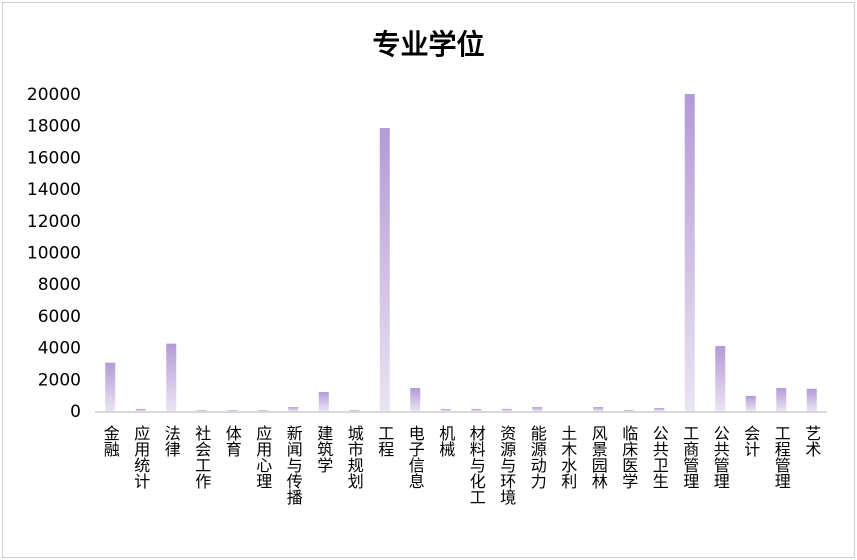 Image resolution: width=857 pixels, height=560 pixels. What do you see at coordinates (54, 190) in the screenshot?
I see `y-tick-label: 14000` at bounding box center [54, 190].